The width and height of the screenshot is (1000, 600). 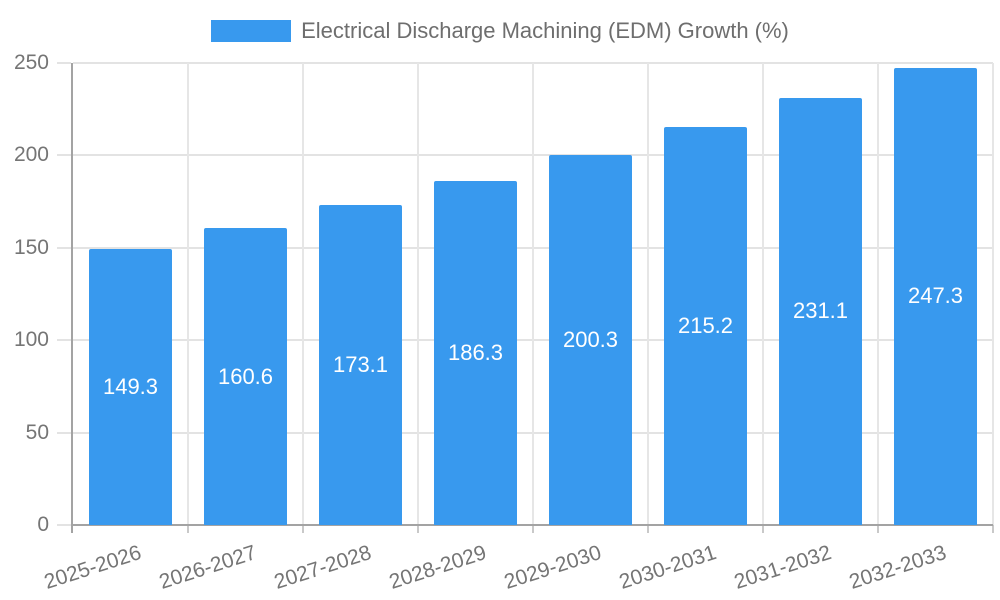 I want to click on y-axis-line, so click(x=72, y=298).